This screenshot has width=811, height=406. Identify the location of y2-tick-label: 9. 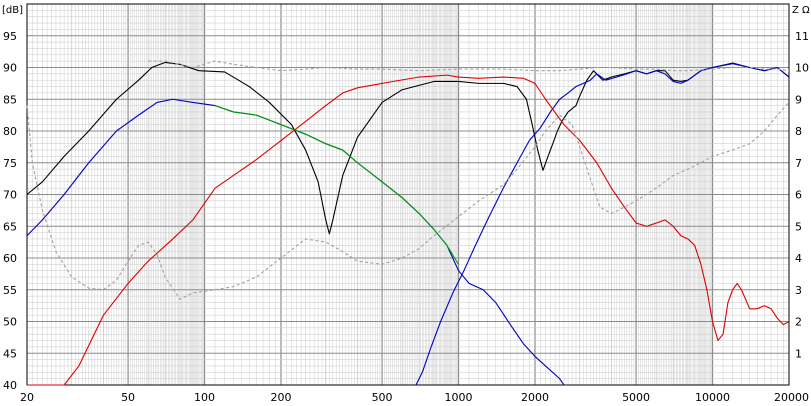
(798, 99).